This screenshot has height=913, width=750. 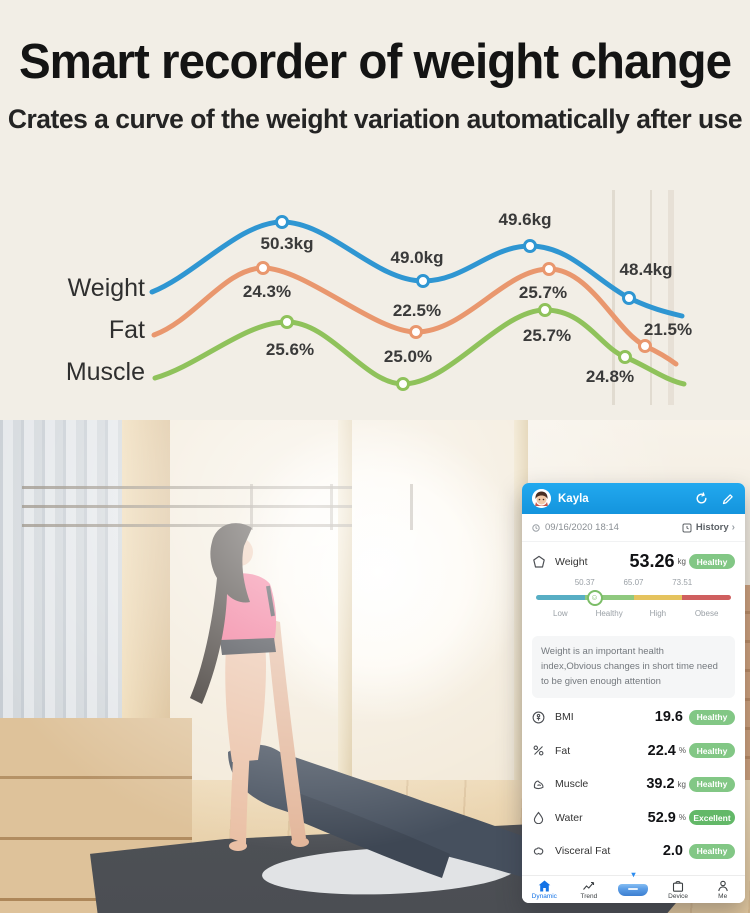 What do you see at coordinates (544, 896) in the screenshot?
I see `tab-label: Dynamic` at bounding box center [544, 896].